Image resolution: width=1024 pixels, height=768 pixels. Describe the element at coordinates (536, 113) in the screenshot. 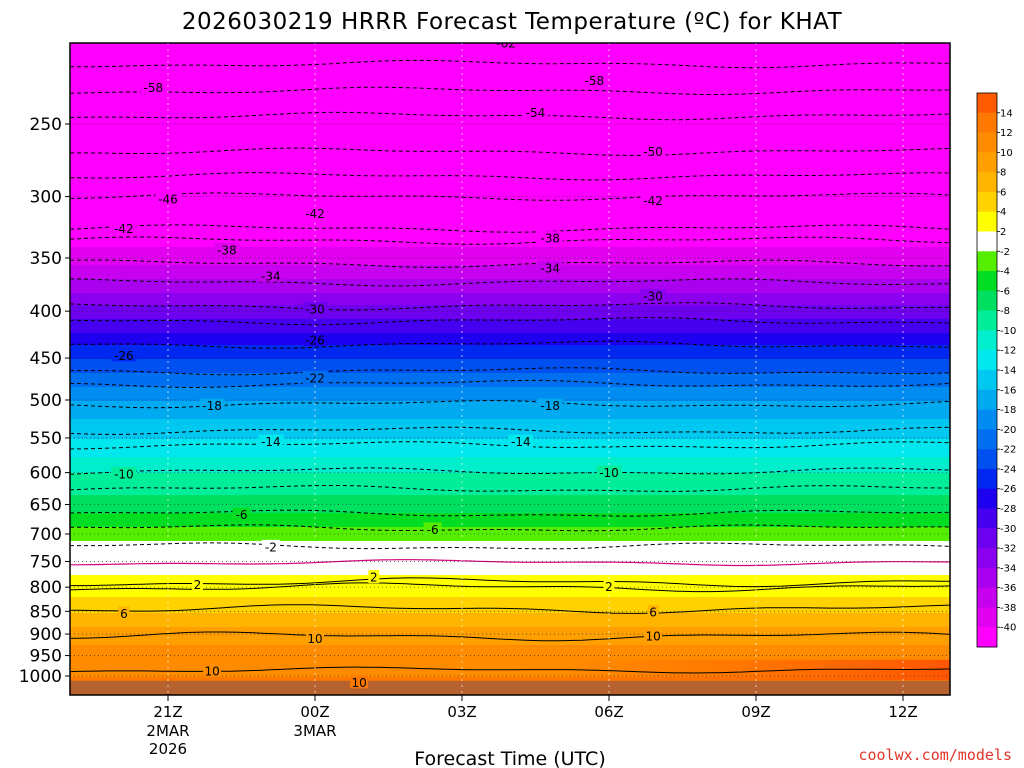

I see `contour-label-text: -54` at that location.